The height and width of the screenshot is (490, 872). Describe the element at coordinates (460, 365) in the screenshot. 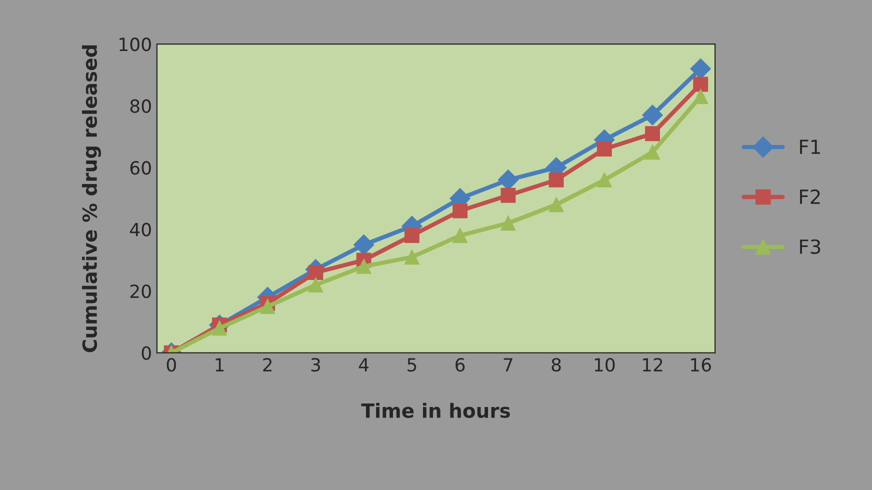

I see `x-tick-label: 6` at that location.